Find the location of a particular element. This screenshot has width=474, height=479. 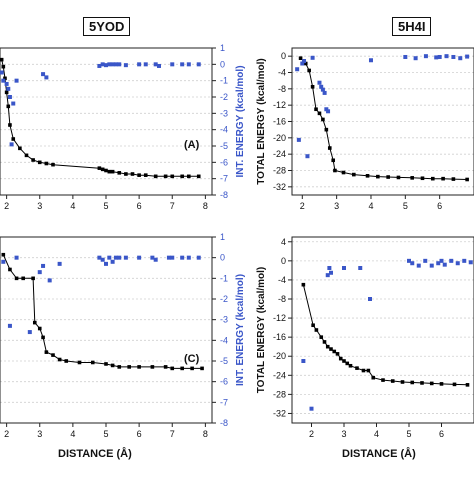

x-axis-label-right: DISTANCE (Å) is located at coordinates (379, 454).